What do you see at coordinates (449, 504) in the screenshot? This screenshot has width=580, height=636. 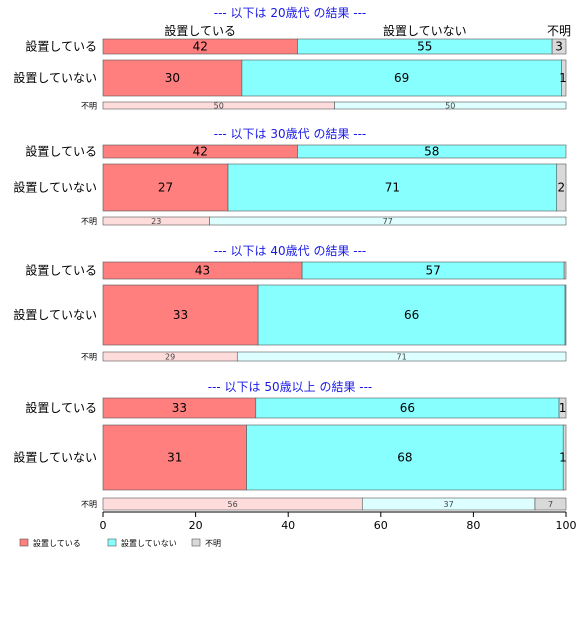 I see `data-label: 37` at bounding box center [449, 504].